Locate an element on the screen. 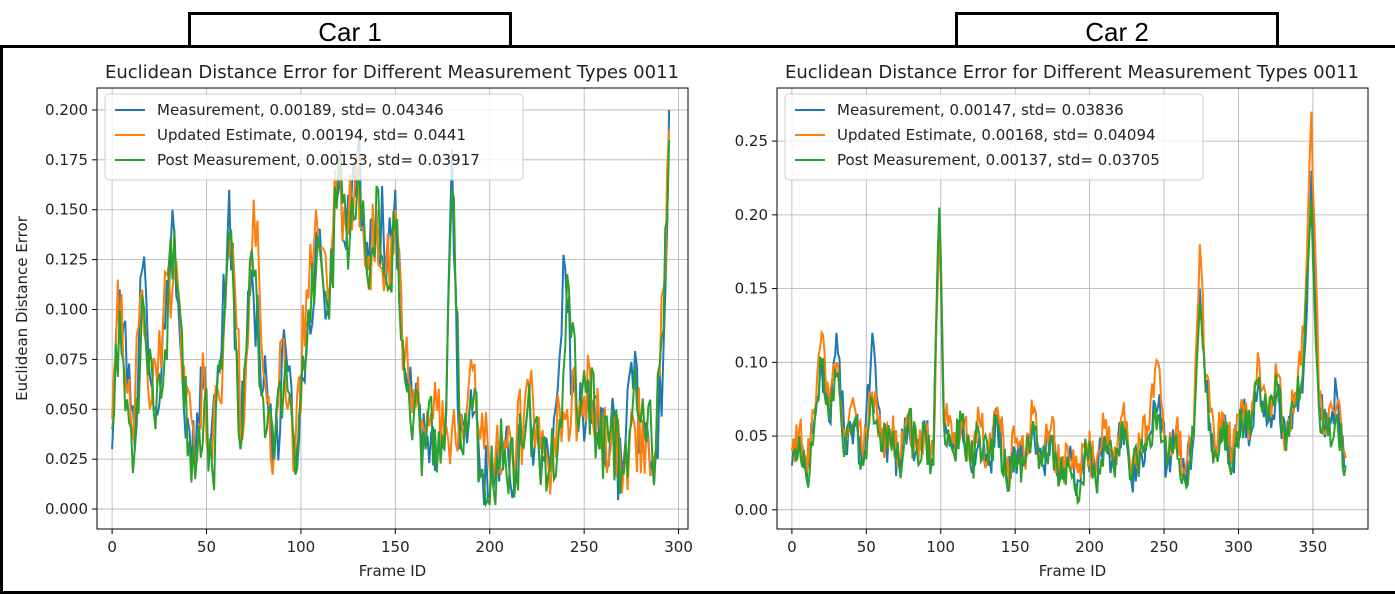 The height and width of the screenshot is (594, 1395). y-tick-label: 0.05 is located at coordinates (751, 436).